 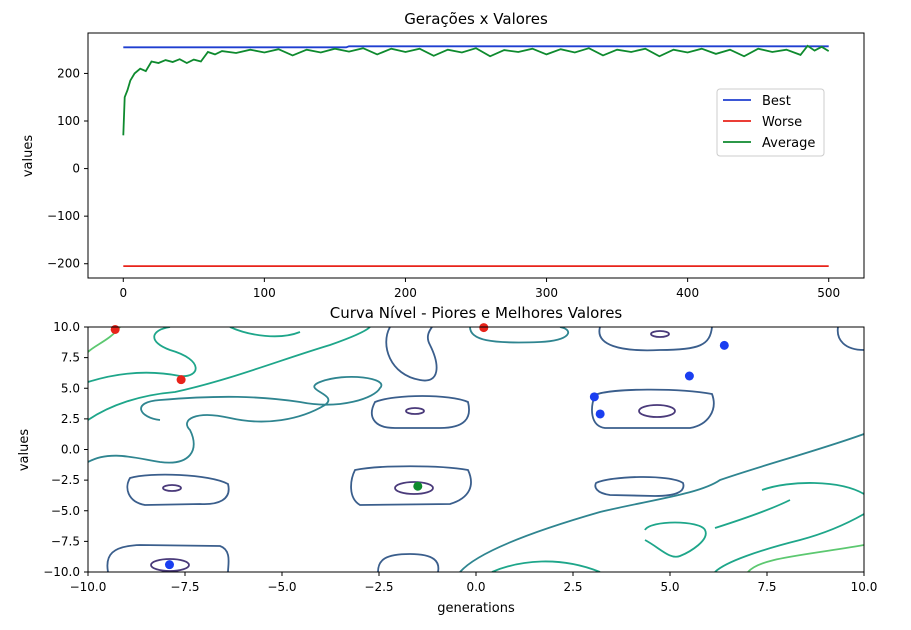 I want to click on y-tick-label: −200, so click(x=63, y=264).